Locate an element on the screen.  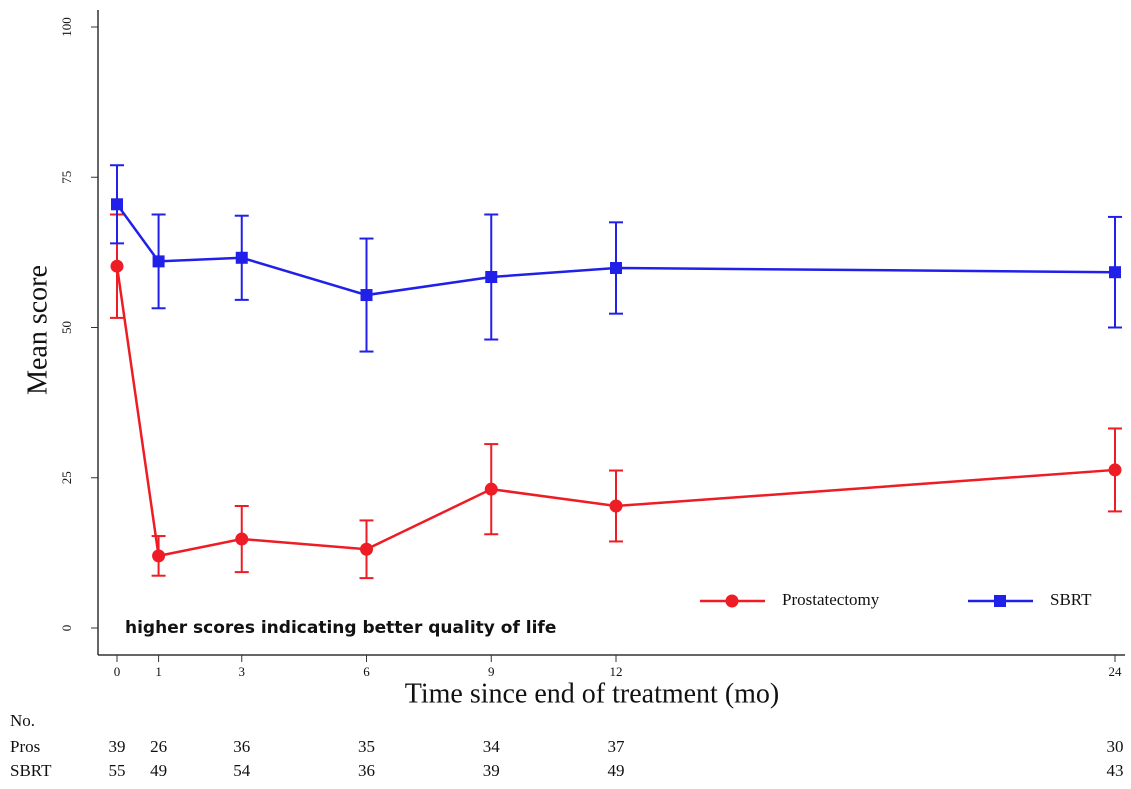
x-tick-label: 0 is located at coordinates (117, 671).